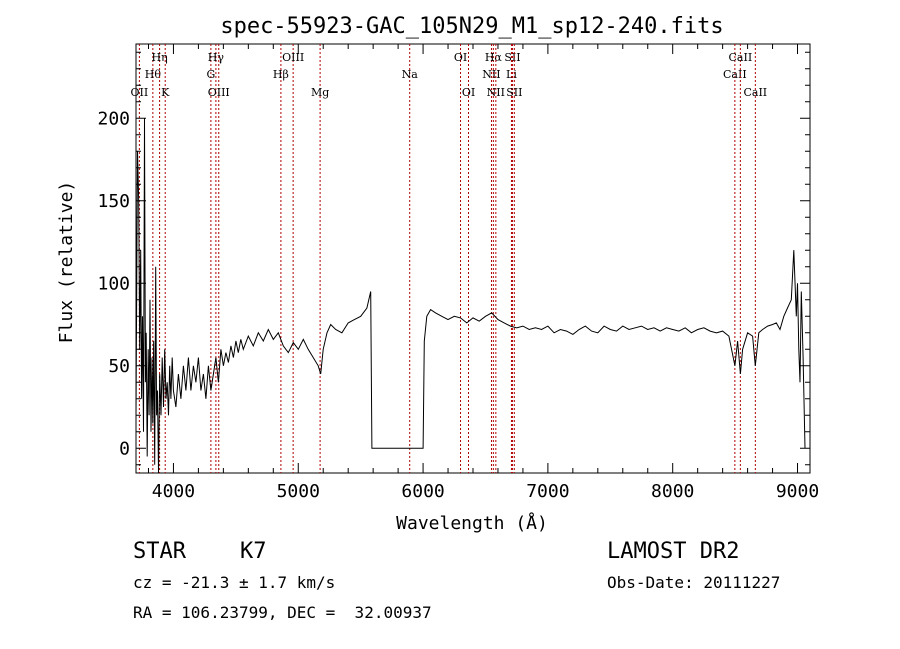  Describe the element at coordinates (159, 551) in the screenshot. I see `object-class: STAR` at that location.